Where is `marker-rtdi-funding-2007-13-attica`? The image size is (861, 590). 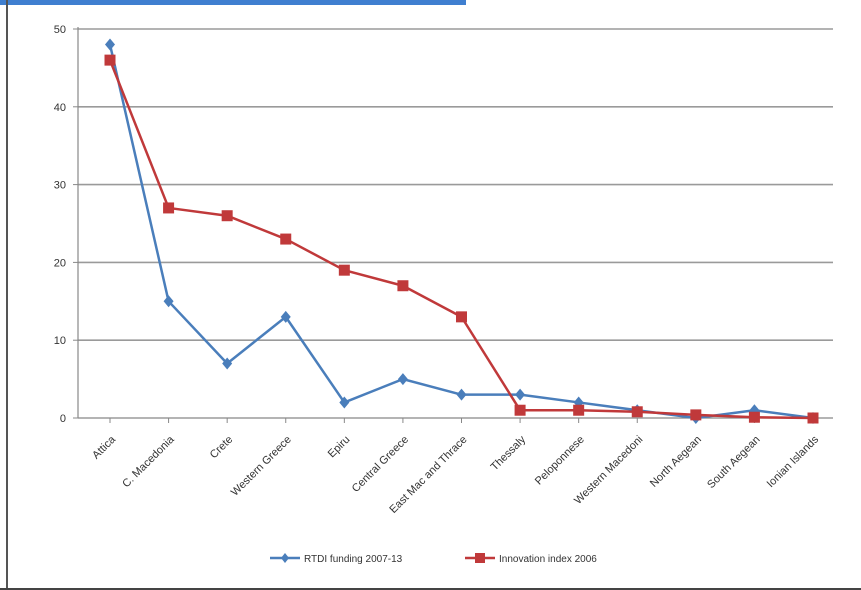
marker-rtdi-funding-2007-13-attica is located at coordinates (110, 44).